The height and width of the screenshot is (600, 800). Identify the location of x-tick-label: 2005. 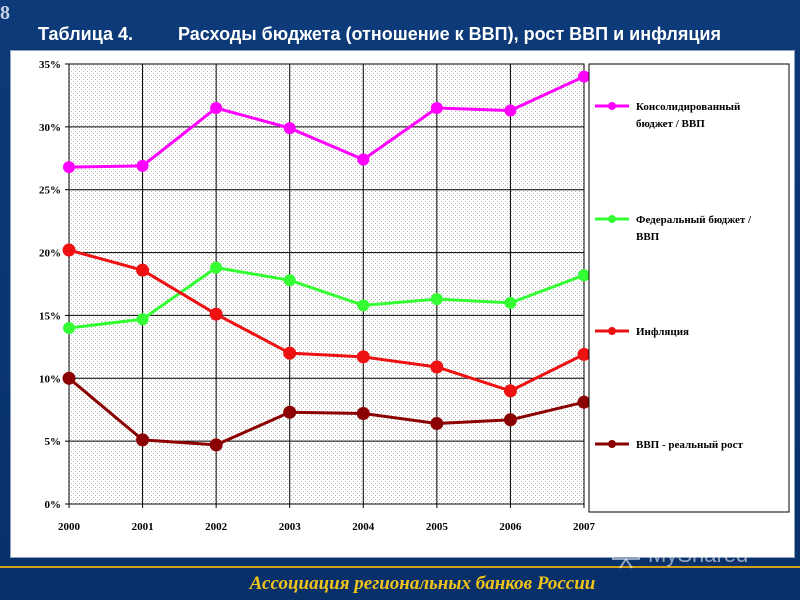
(437, 527).